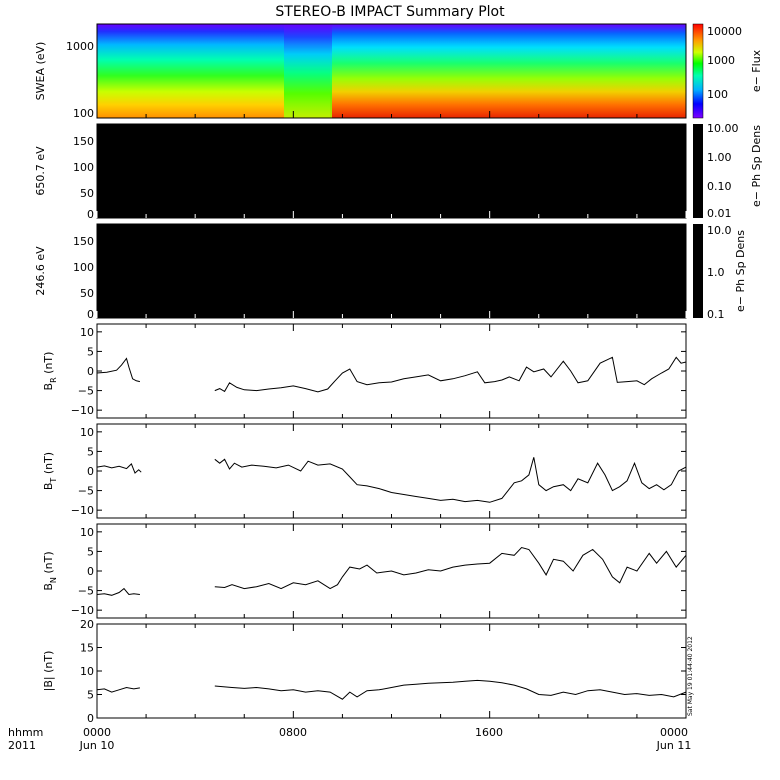 This screenshot has height=780, width=780. I want to click on bt-ylabel: BT (nT), so click(50, 471).